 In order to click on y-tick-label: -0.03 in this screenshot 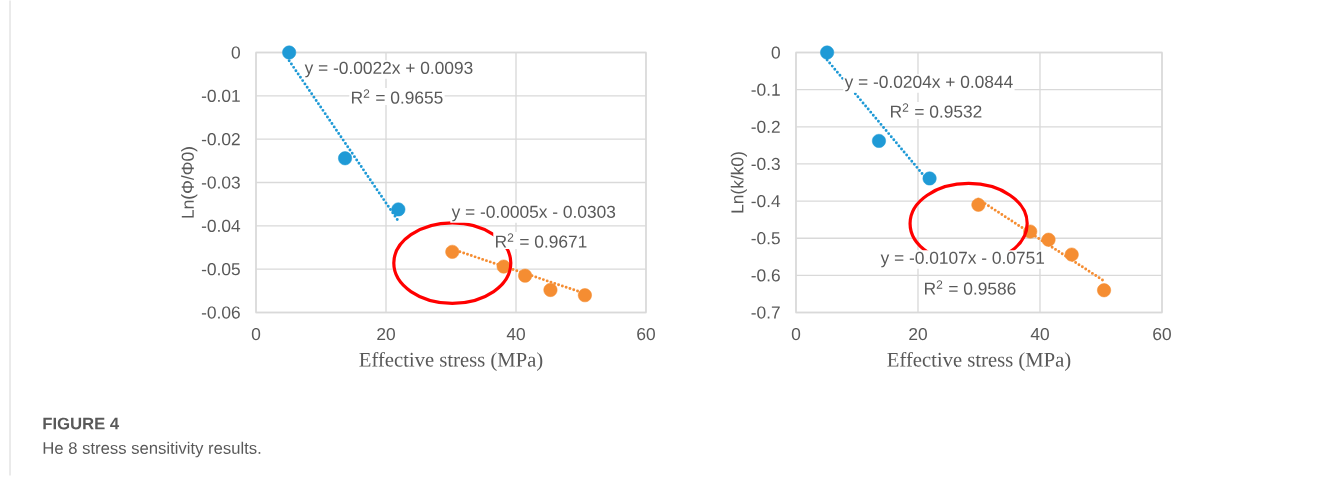, I will do `click(220, 182)`.